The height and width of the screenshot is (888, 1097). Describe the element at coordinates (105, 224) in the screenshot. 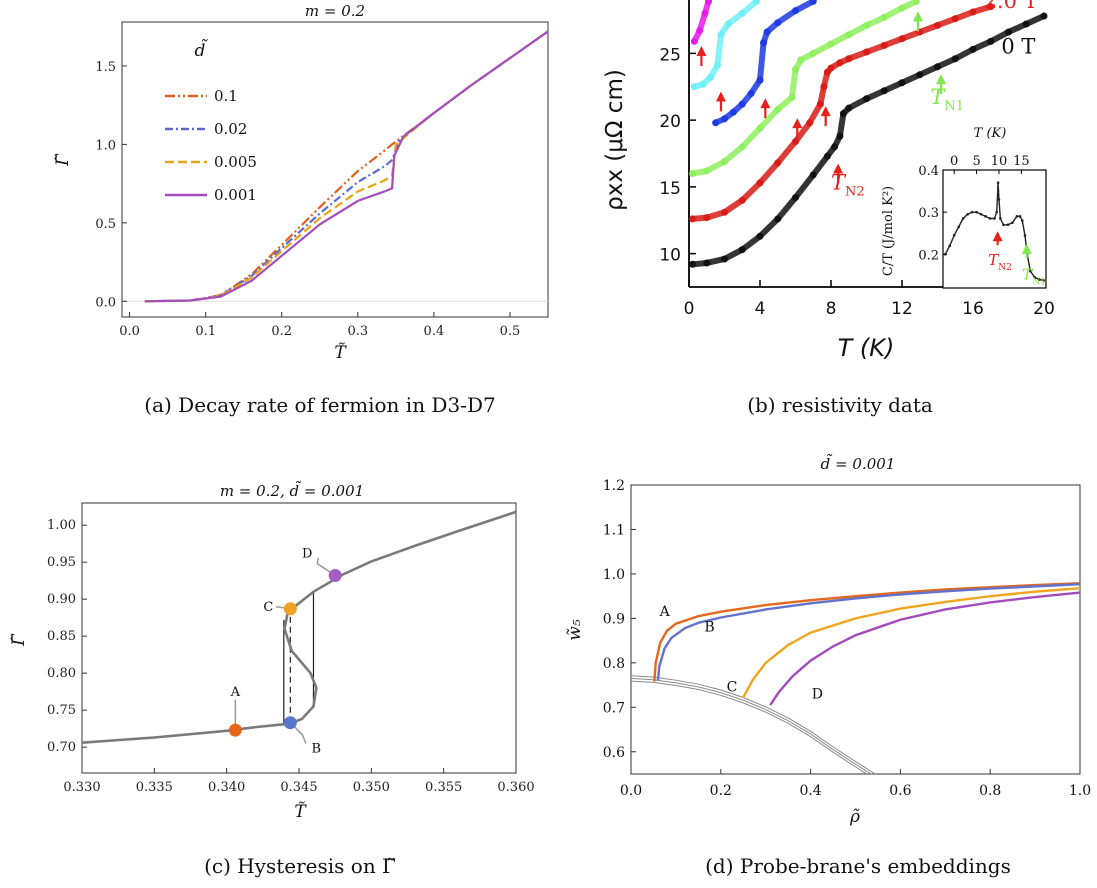

I see `panel-a-ytick-label: 0.5` at that location.